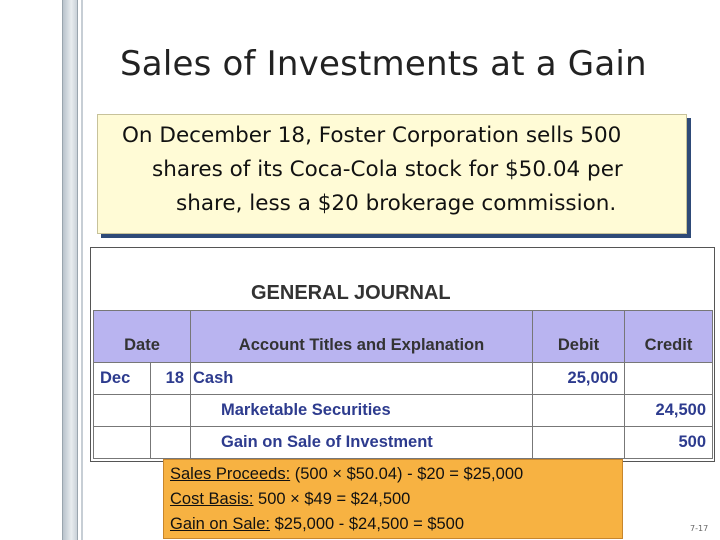 This screenshot has height=540, width=720. Describe the element at coordinates (668, 442) in the screenshot. I see `row-credit: 500` at that location.